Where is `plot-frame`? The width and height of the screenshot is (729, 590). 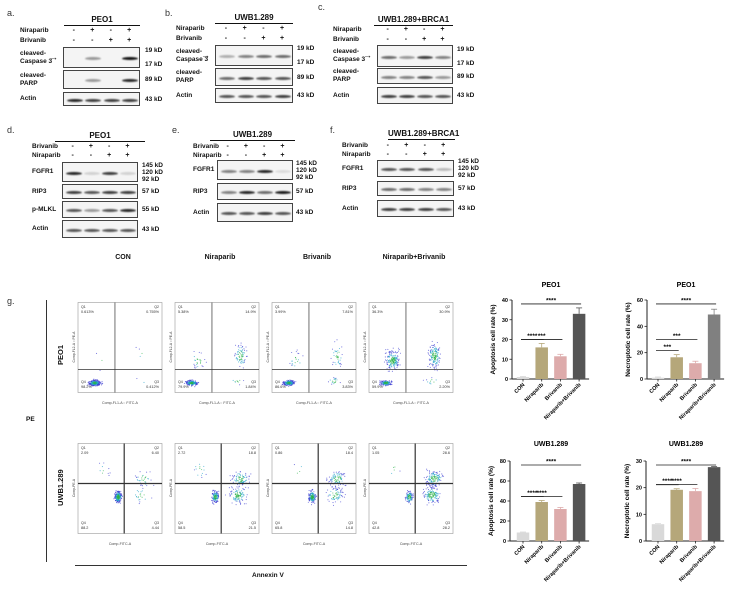 plot-frame is located at coordinates (411, 347).